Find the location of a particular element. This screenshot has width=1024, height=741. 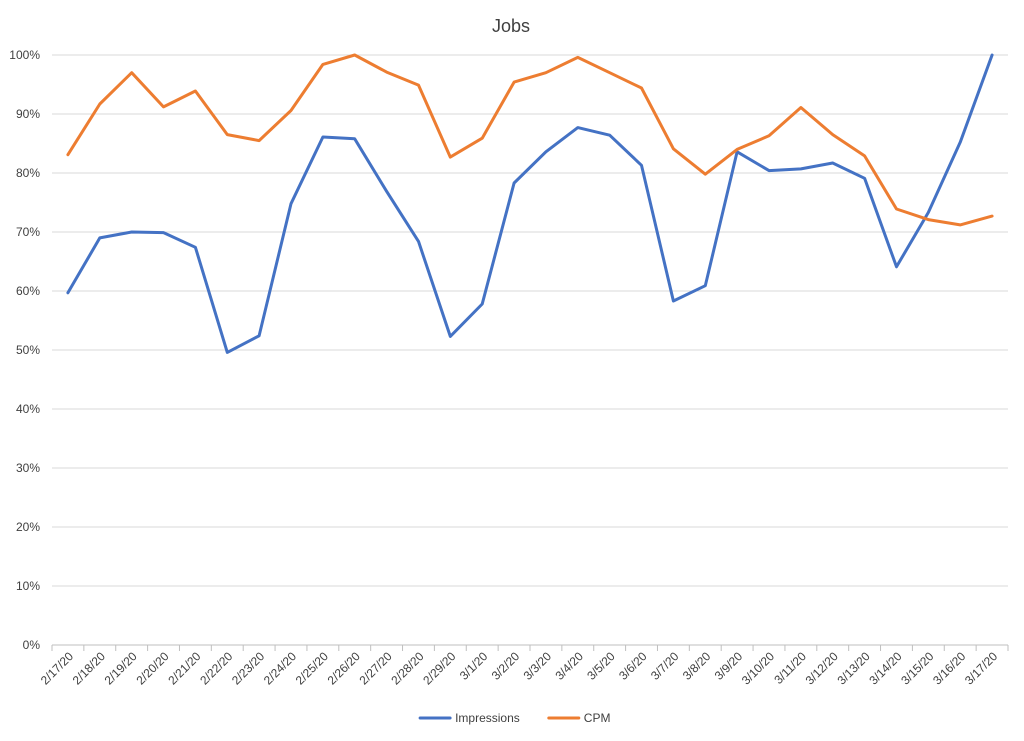

x-tick-label: 2/19/20 is located at coordinates (121, 668).